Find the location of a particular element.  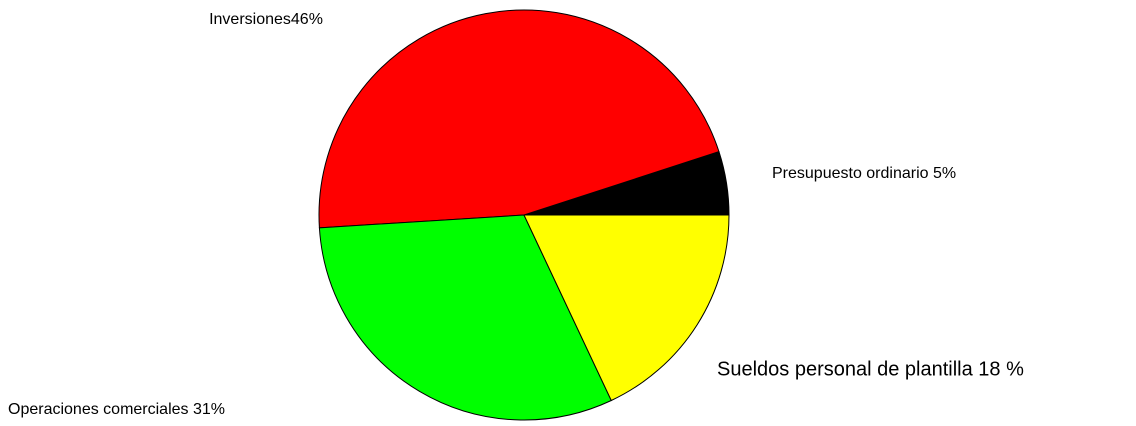

slice-label: Sueldos personal de plantilla 18 % is located at coordinates (870, 369).